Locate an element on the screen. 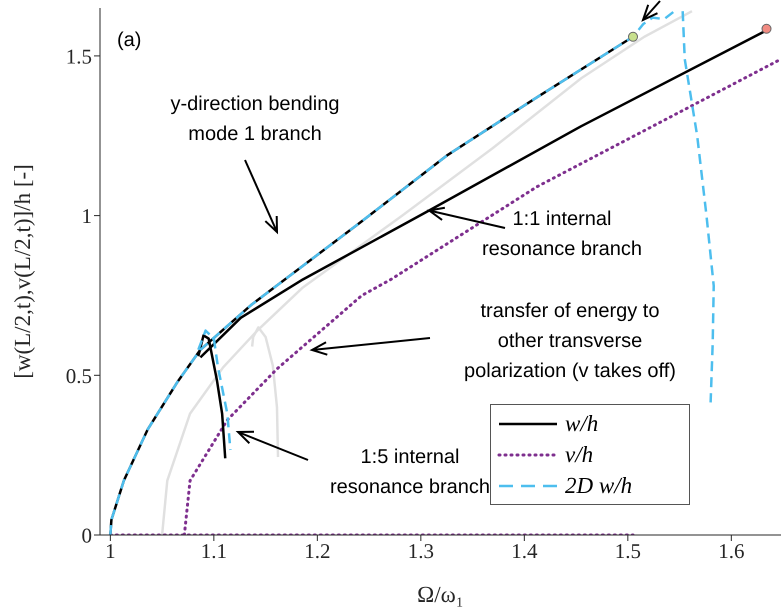  y-axis-title: [w(L/2,t),v(L/2,t)]/h [-] is located at coordinates (22, 271).